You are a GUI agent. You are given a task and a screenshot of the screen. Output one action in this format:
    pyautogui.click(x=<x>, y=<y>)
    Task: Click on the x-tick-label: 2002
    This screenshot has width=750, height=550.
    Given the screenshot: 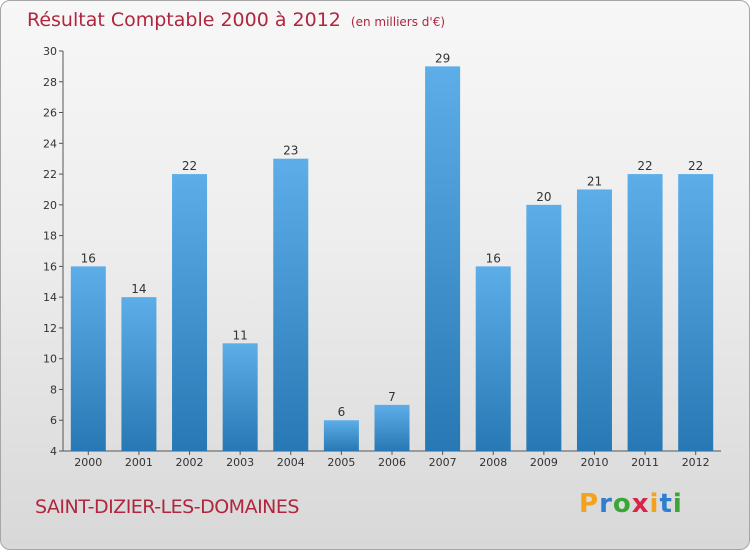 What is the action you would take?
    pyautogui.click(x=190, y=462)
    